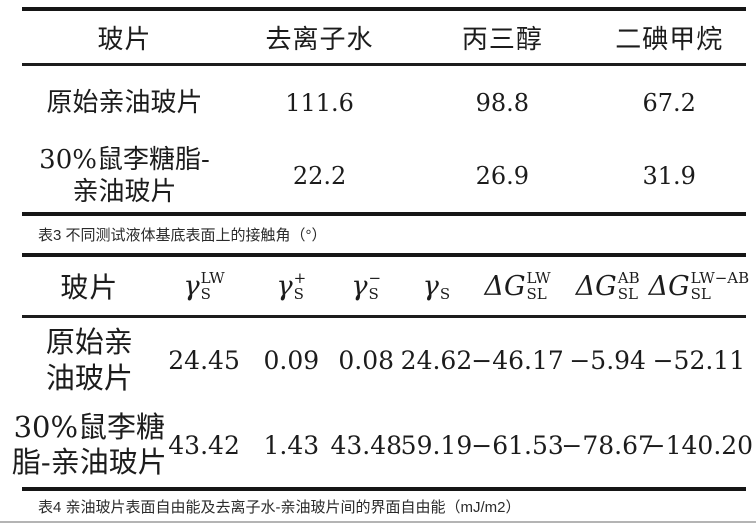  I want to click on symbol-scripts: LW S, so click(212, 286).